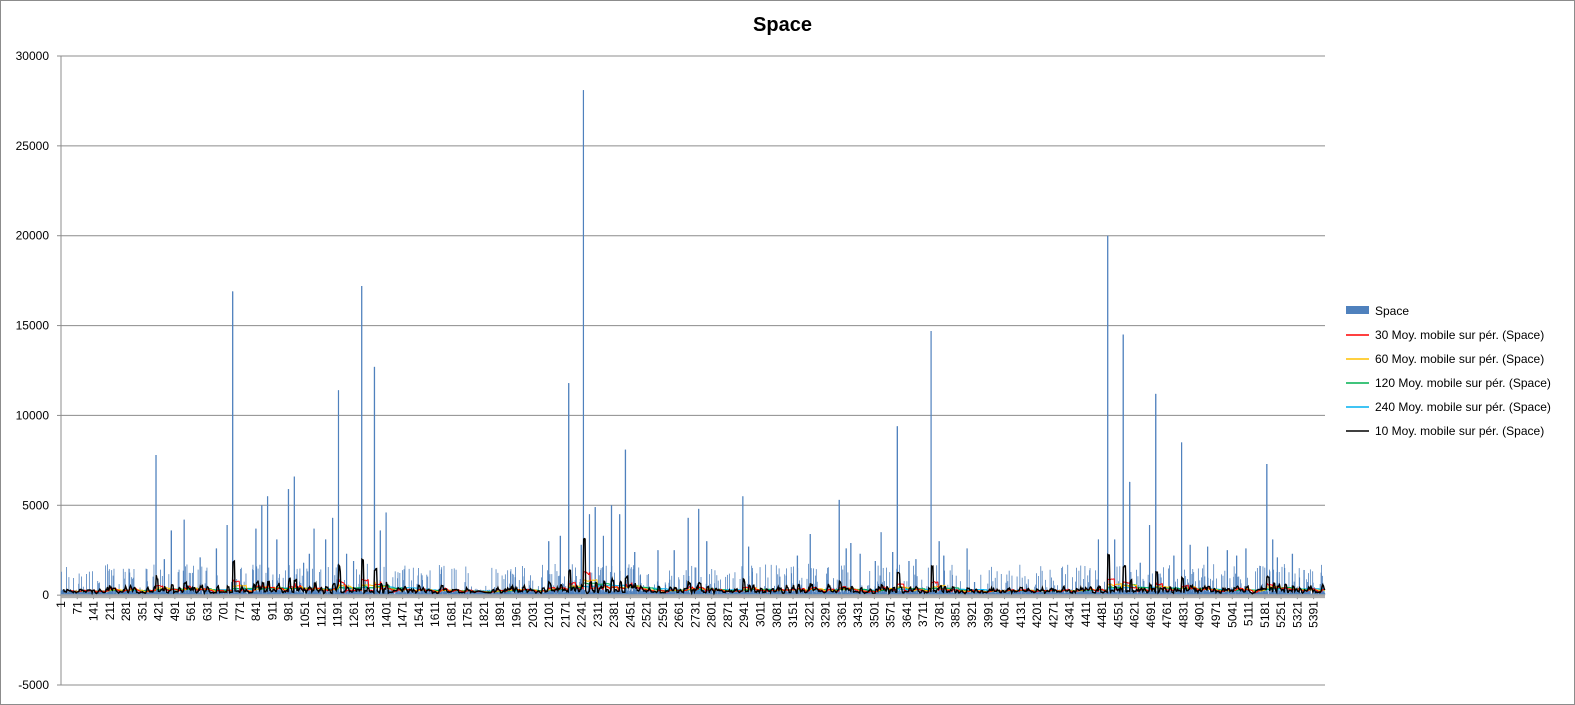  I want to click on x-tick-label: 3151, so click(793, 614).